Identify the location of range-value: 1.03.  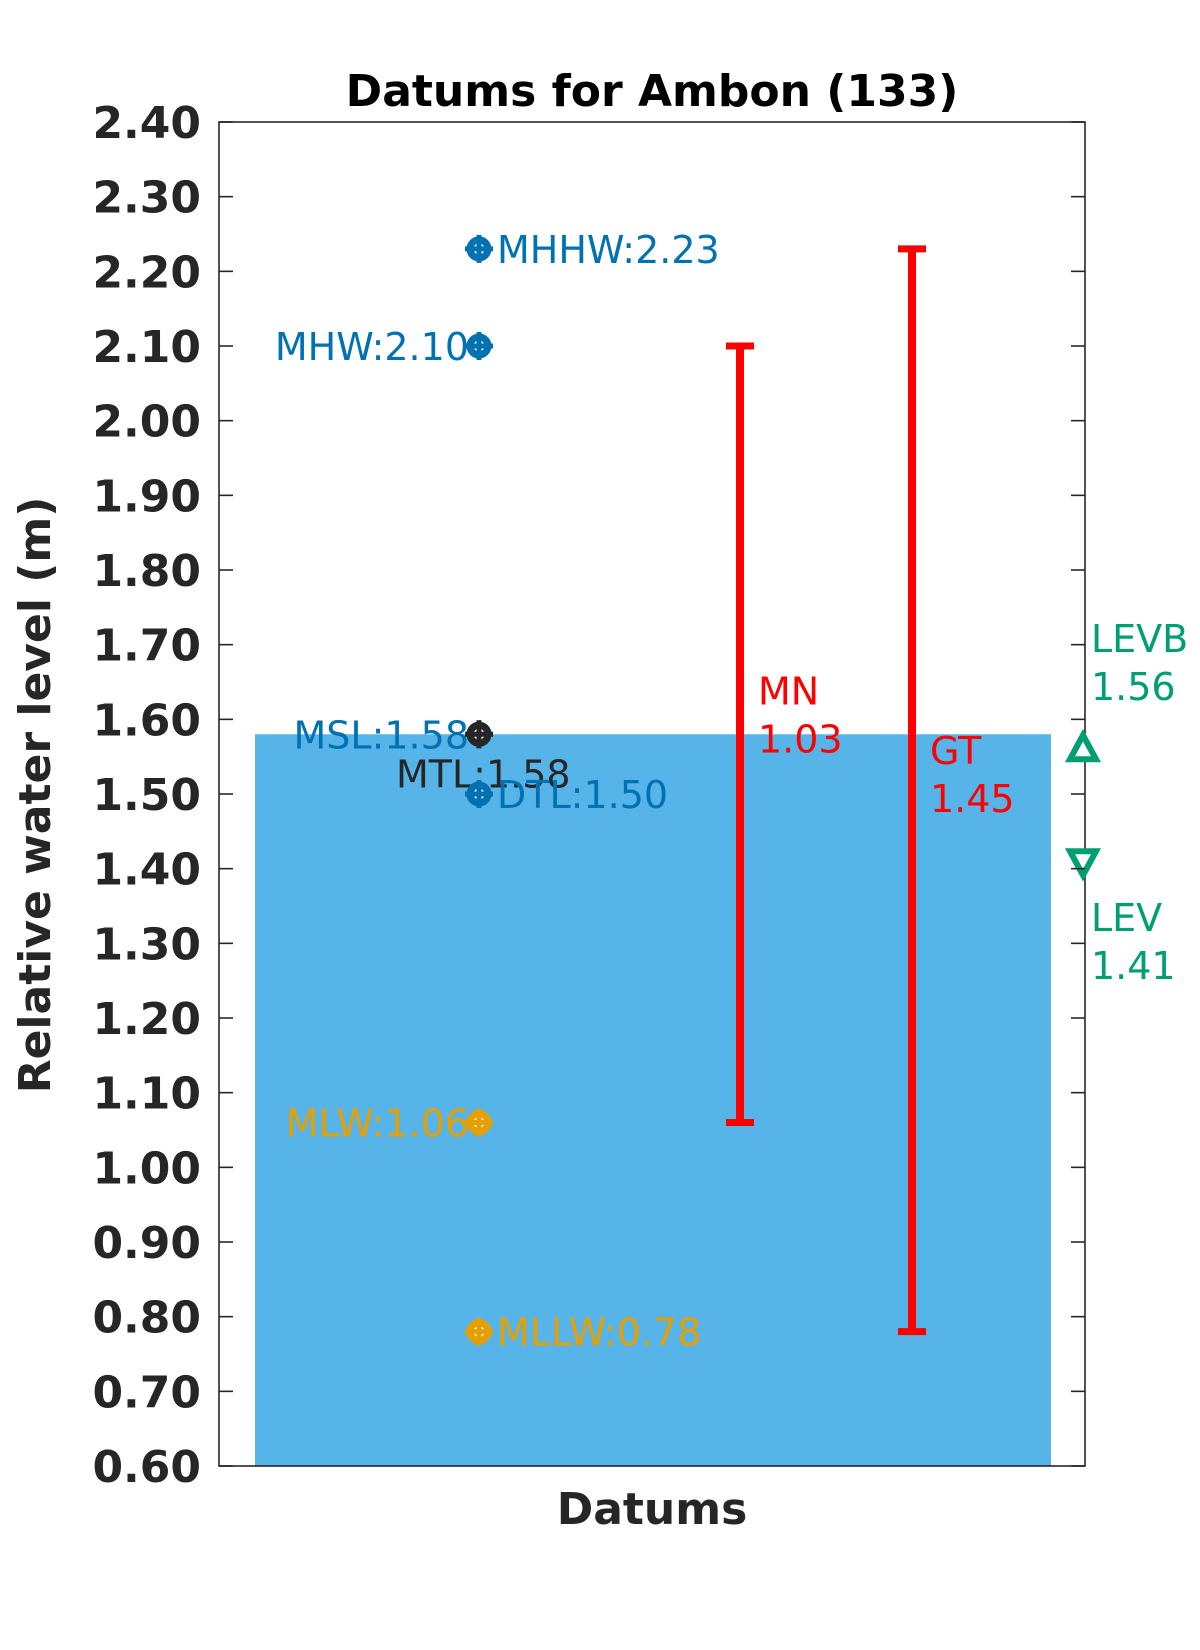
(800, 739).